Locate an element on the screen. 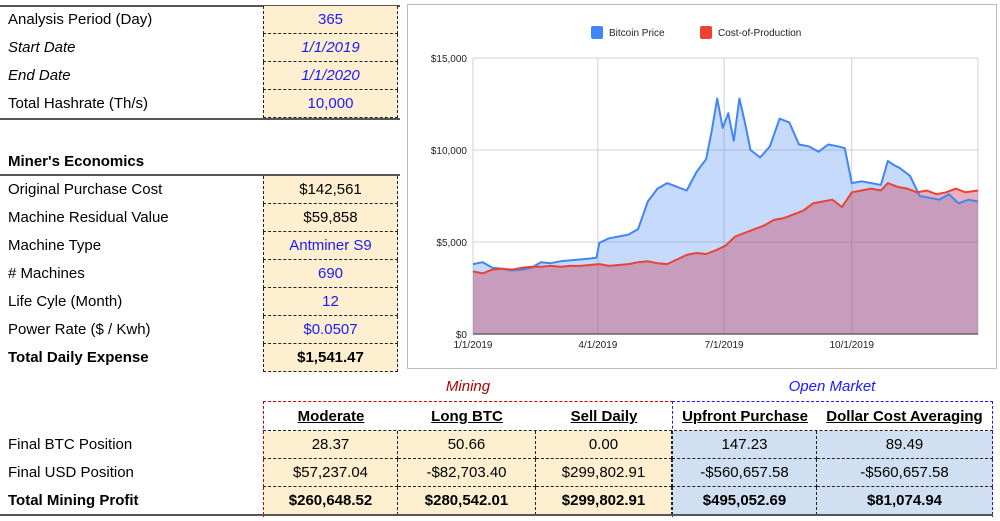  label-analysis-period: Analysis Period (Day) is located at coordinates (80, 19).